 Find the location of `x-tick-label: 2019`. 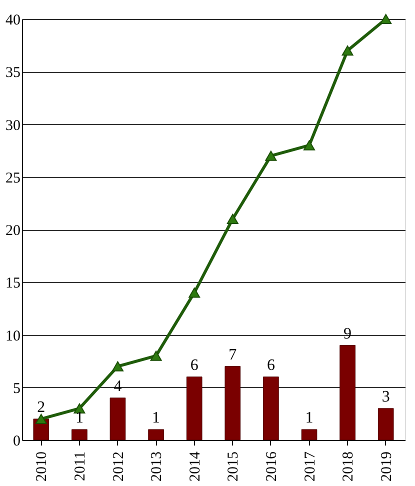

x-tick-label: 2019 is located at coordinates (386, 467).